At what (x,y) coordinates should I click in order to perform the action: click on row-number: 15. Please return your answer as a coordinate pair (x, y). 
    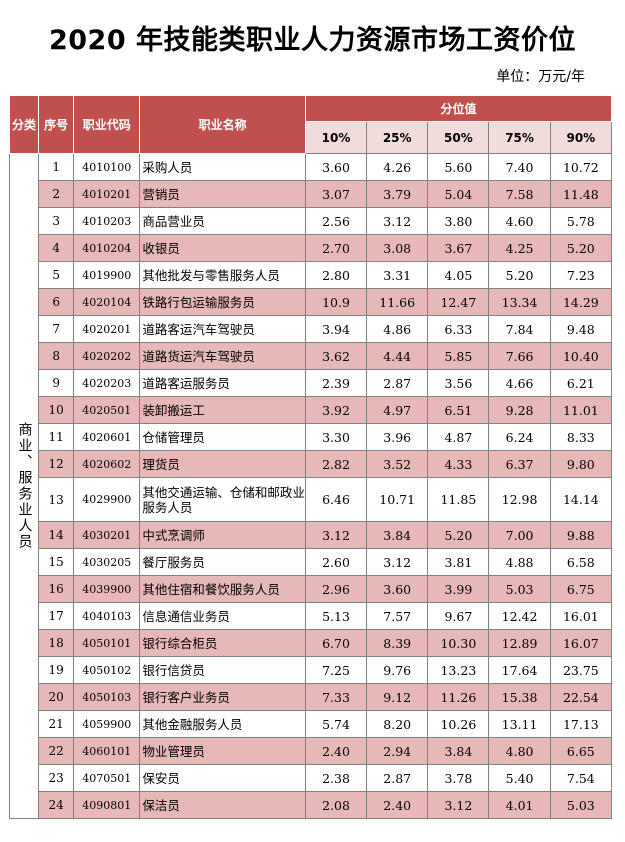
    Looking at the image, I should click on (56, 562).